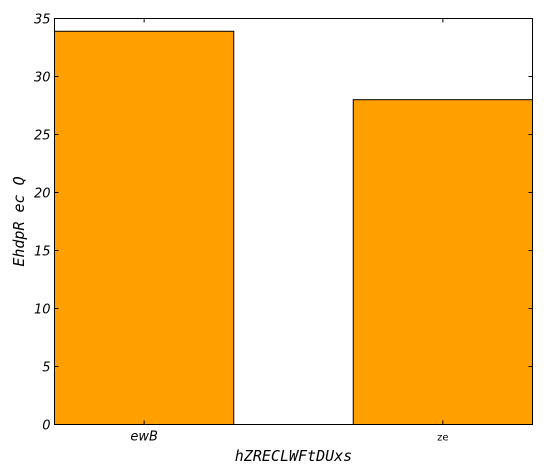 Image resolution: width=544 pixels, height=476 pixels. I want to click on y-tick-label: 30, so click(42, 78).